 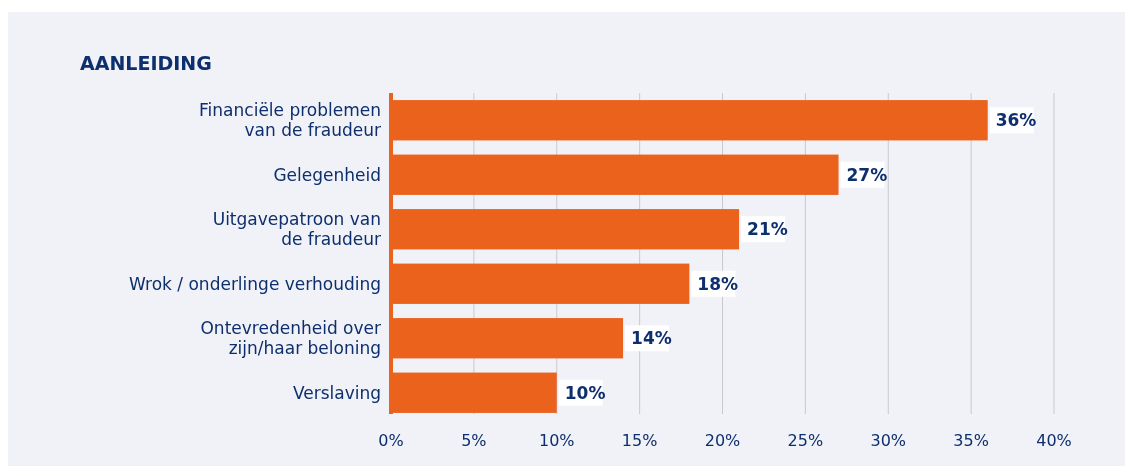 I want to click on x-tick-label: 15%, so click(x=639, y=440).